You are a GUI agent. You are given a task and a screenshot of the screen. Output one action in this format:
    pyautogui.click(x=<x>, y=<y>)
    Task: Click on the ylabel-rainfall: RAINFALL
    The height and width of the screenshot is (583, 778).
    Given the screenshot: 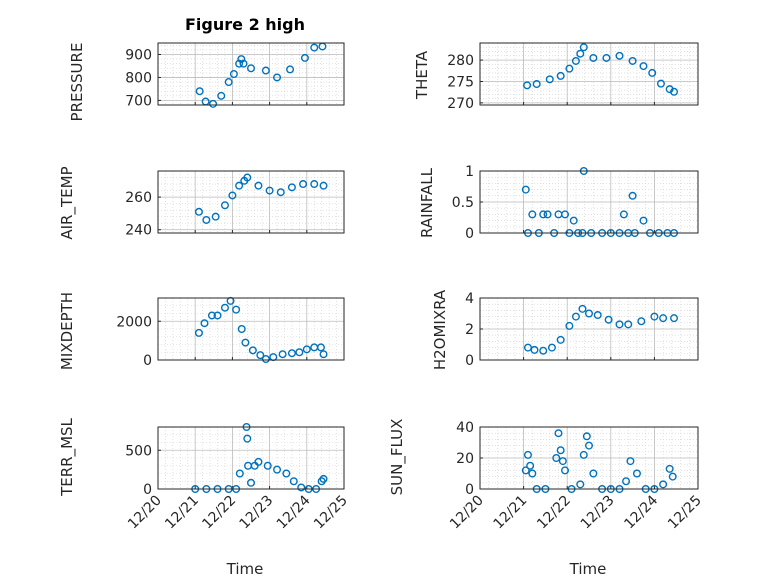 What is the action you would take?
    pyautogui.click(x=427, y=202)
    